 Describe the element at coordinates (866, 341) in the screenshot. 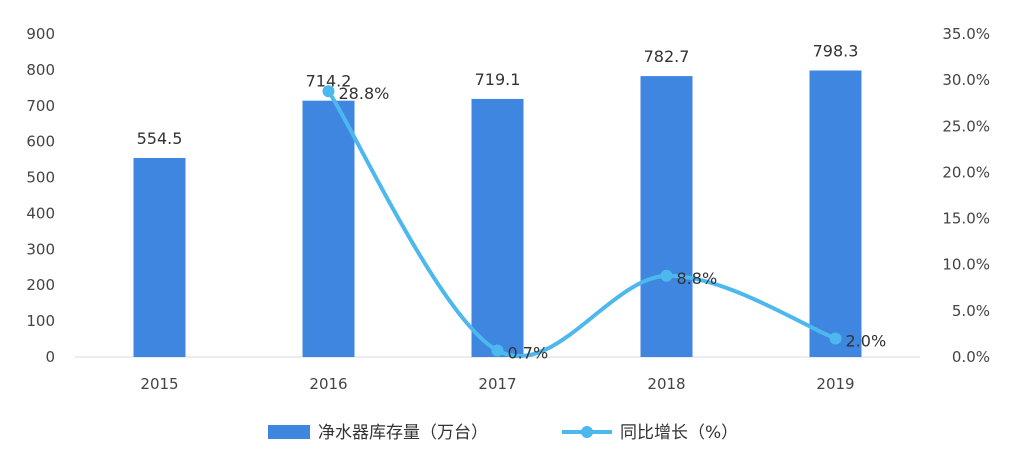

I see `growth-value-label: 2.0%` at that location.